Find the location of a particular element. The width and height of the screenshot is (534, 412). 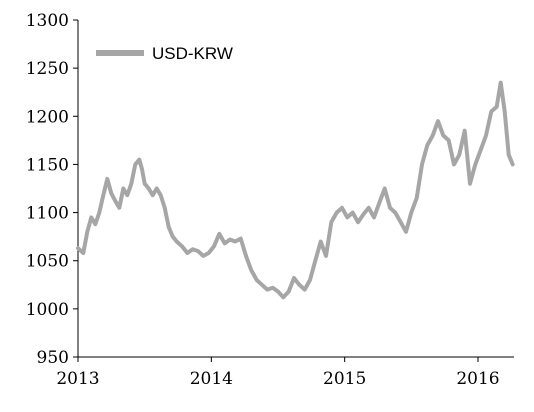

y-tick-label: 1100 is located at coordinates (47, 214).